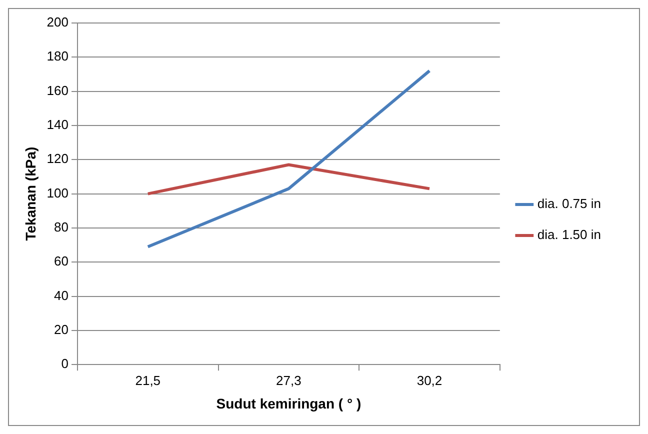  I want to click on x-tick-label: 27,3, so click(289, 380).